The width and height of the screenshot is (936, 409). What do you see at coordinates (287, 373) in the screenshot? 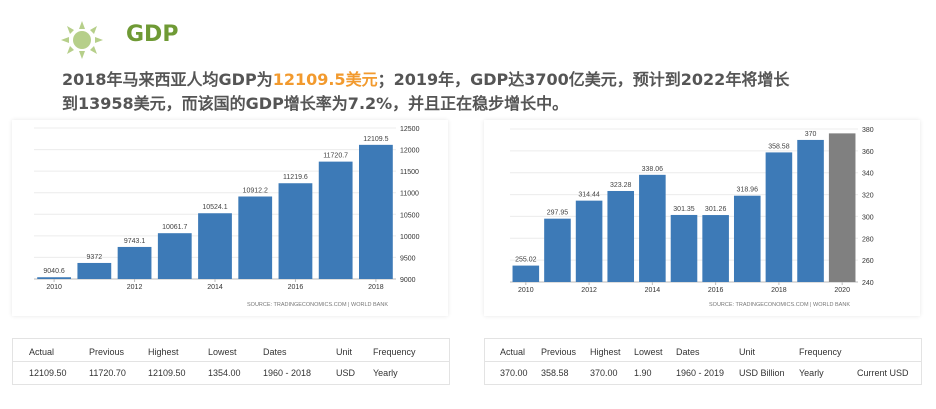
I see `stats-value: 1960 - 2018` at bounding box center [287, 373].